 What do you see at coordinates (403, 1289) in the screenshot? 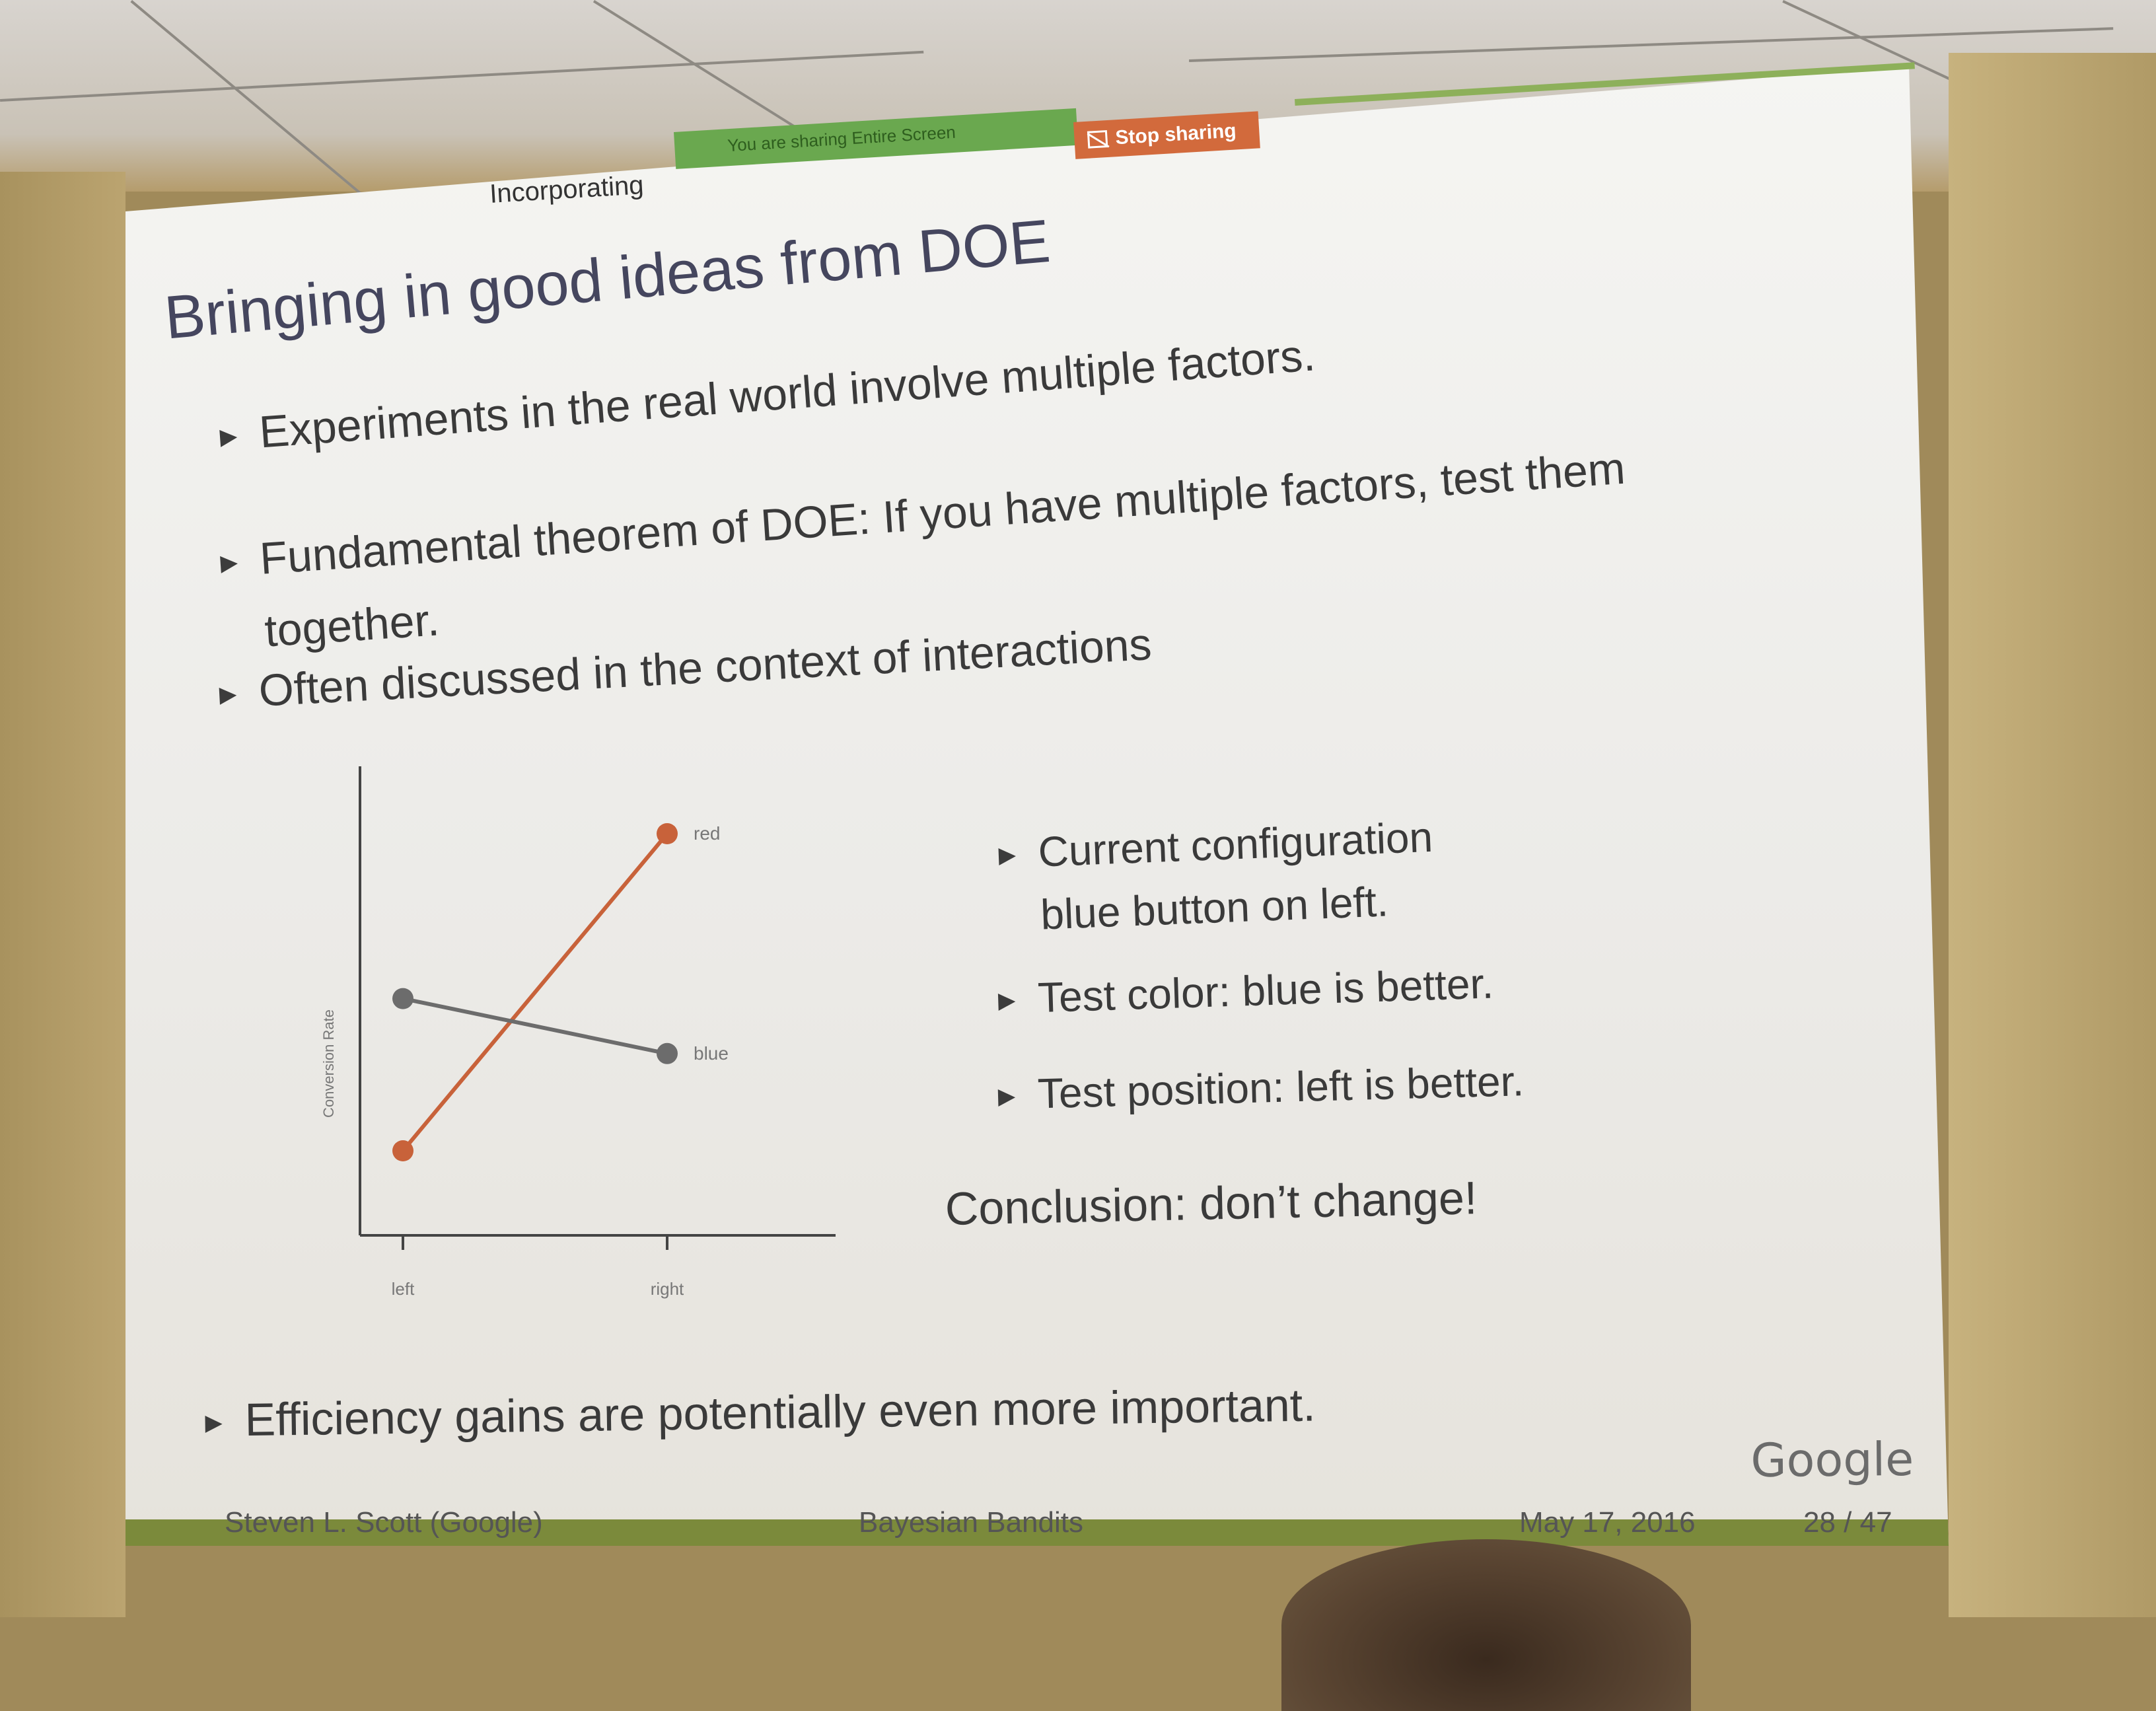
I see `x-tick-label: left` at bounding box center [403, 1289].